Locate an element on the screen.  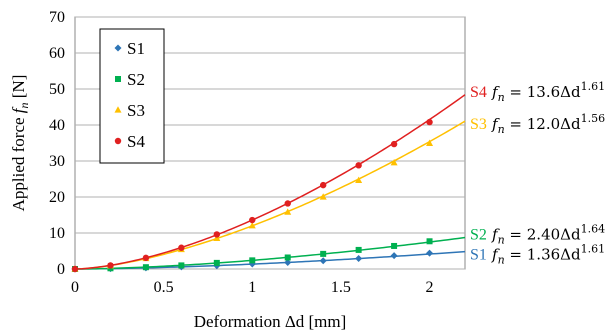
fit-series-label: S2 is located at coordinates (478, 235).